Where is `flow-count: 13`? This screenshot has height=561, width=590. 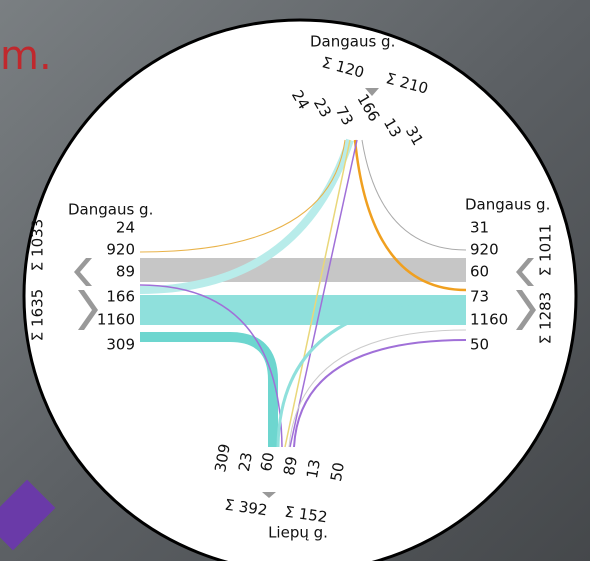
flow-count: 13 is located at coordinates (313, 469).